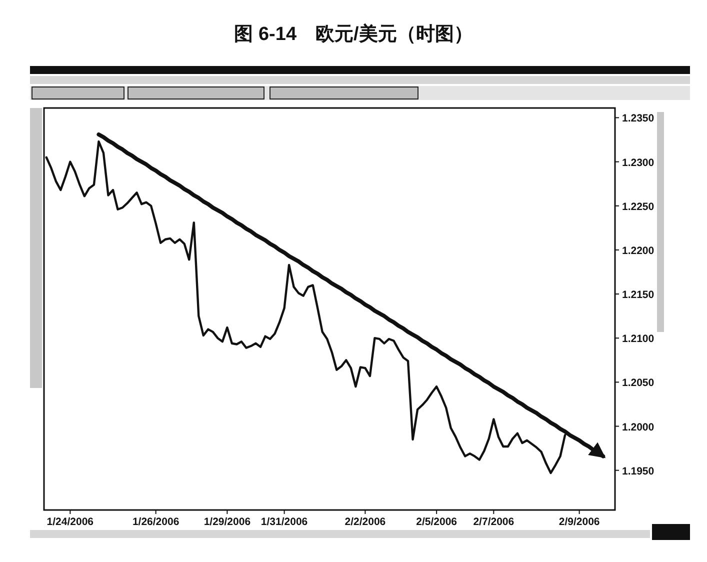 This screenshot has width=707, height=562. What do you see at coordinates (365, 522) in the screenshot?
I see `x-tick-label: 2/2/2006` at bounding box center [365, 522].